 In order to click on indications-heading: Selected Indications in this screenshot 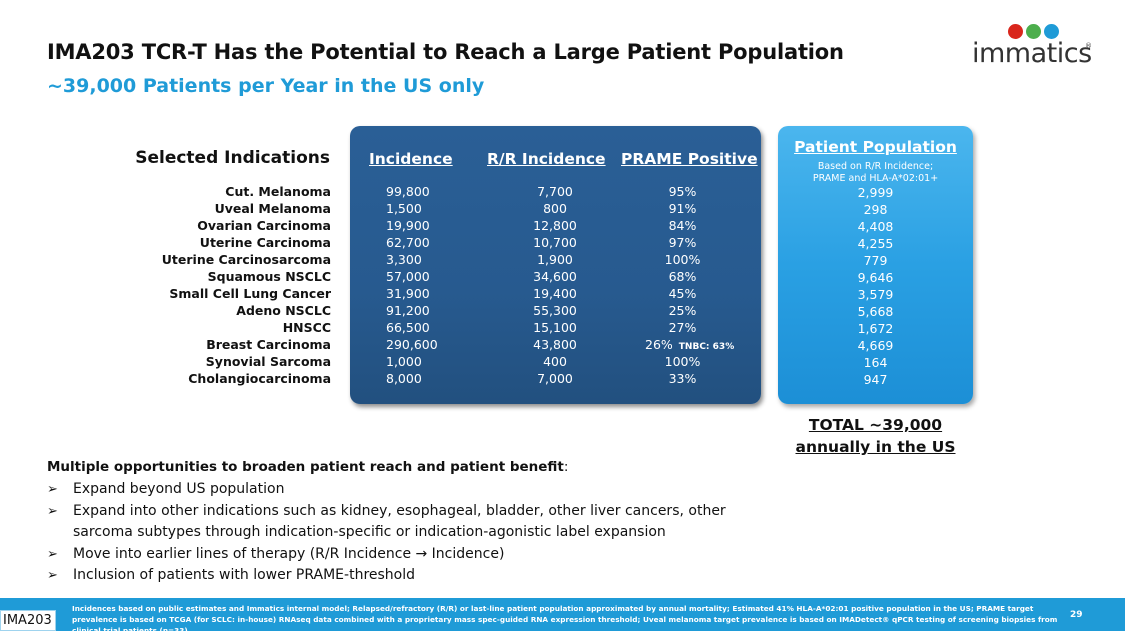, I will do `click(232, 158)`.